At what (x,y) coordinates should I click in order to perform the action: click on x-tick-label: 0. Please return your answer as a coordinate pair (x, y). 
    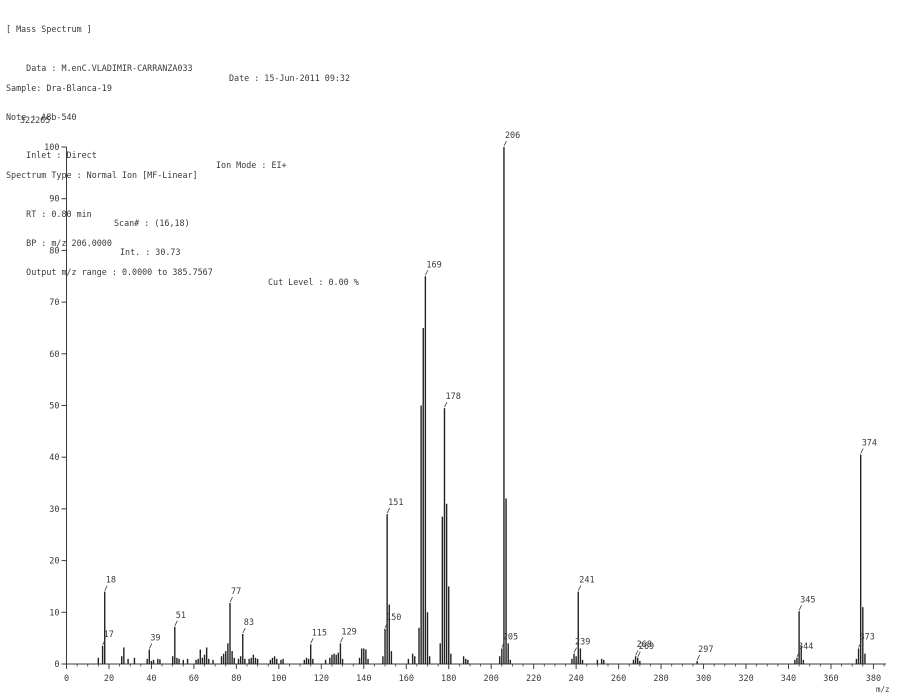
    Looking at the image, I should click on (66, 679).